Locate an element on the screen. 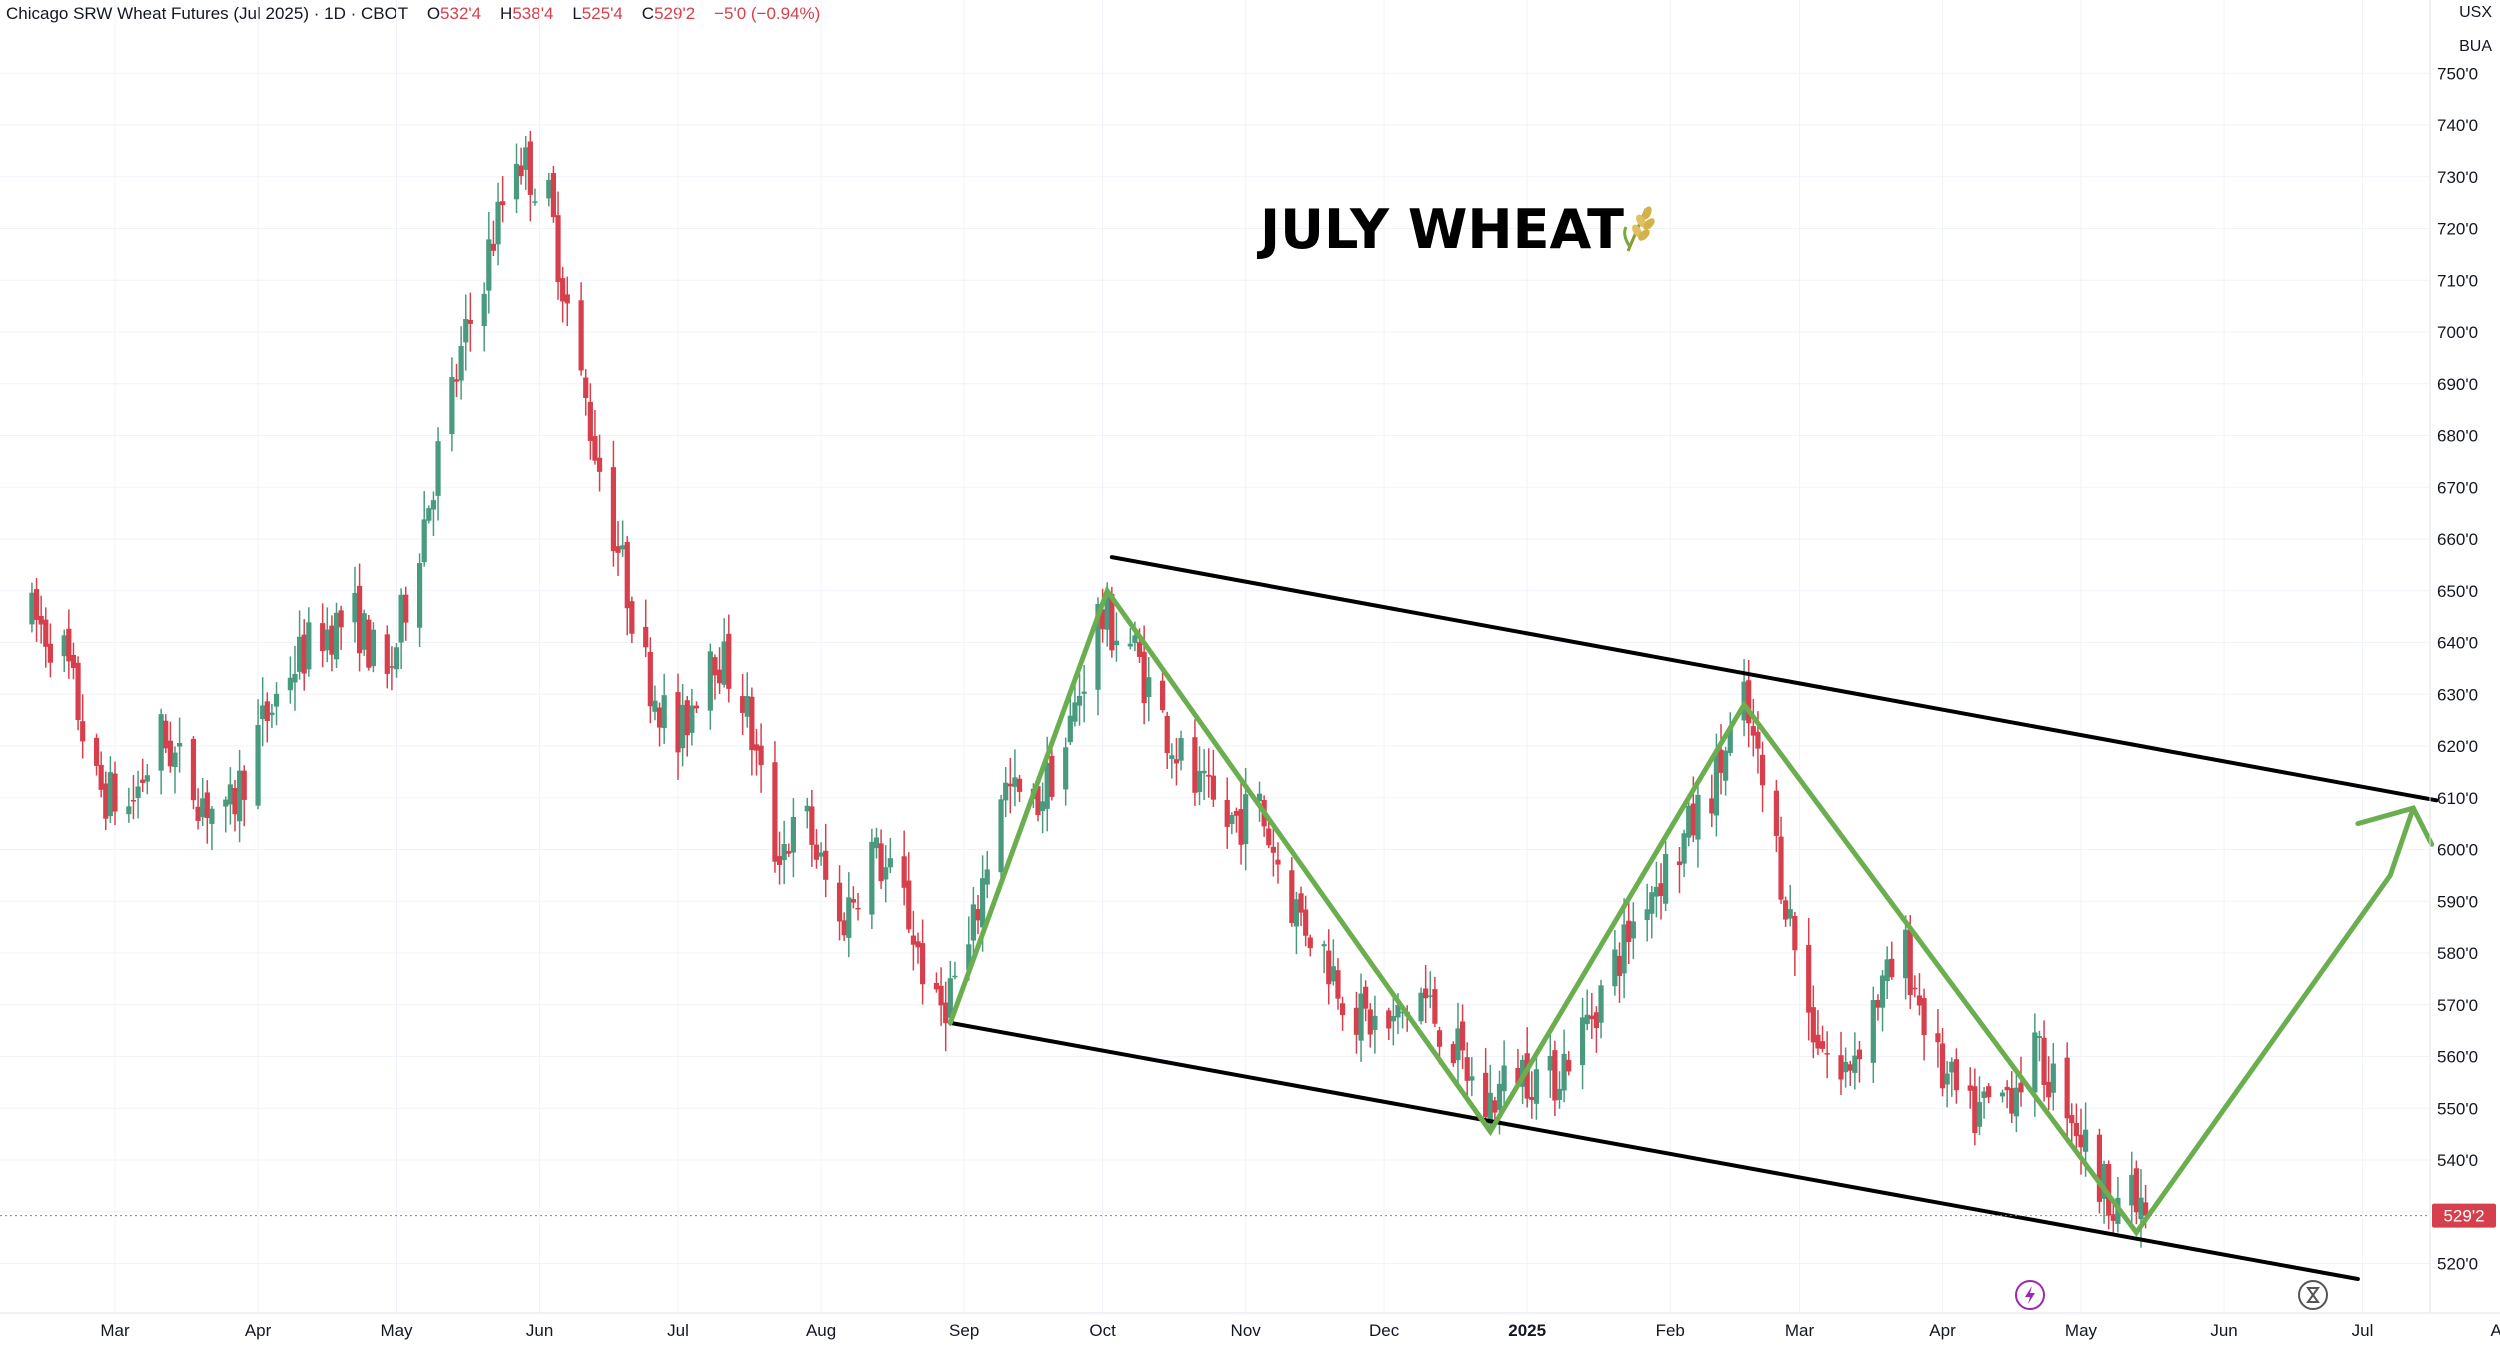 This screenshot has height=1345, width=2500. low-value: 525'4 is located at coordinates (602, 13).